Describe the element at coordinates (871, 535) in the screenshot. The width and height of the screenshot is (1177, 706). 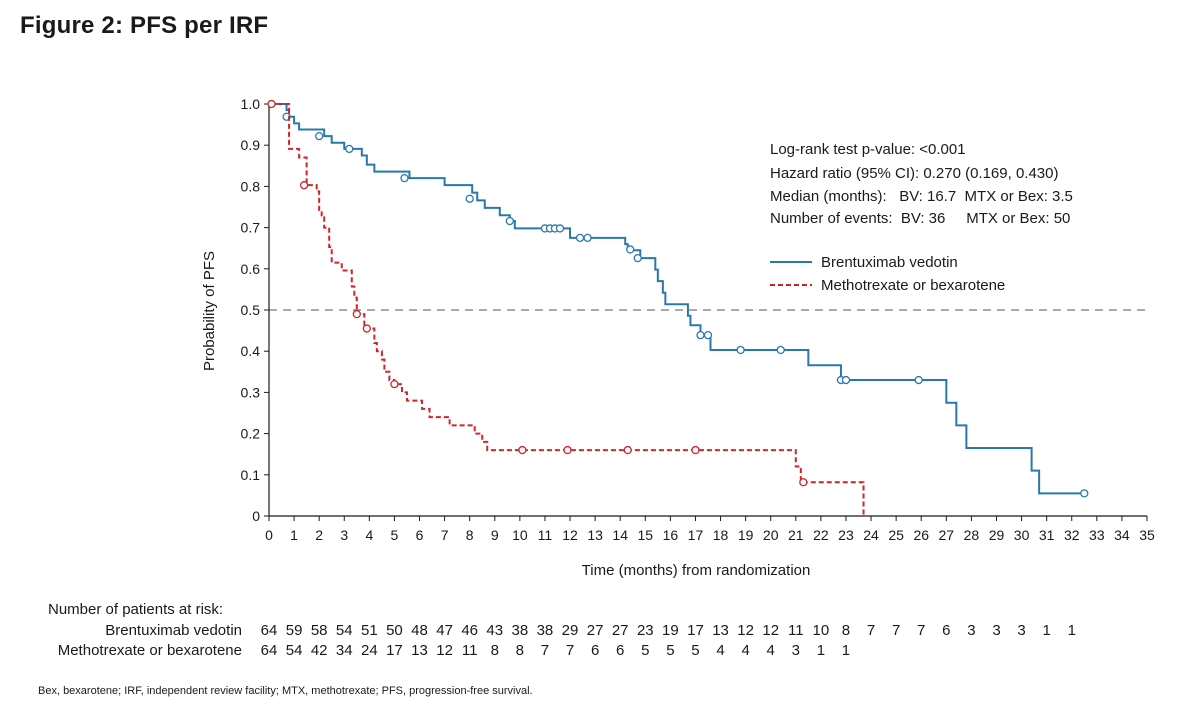
I see `x-tick-label: 24` at that location.